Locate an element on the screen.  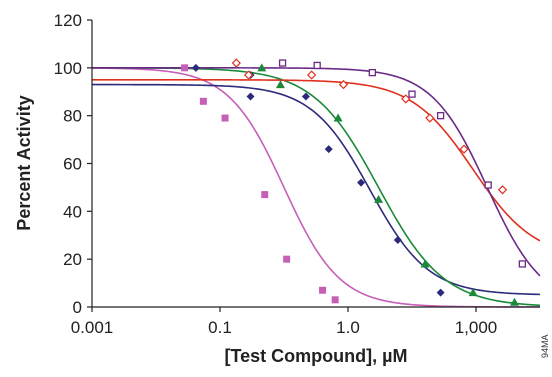
x-axis-title: [Test Compound], µM is located at coordinates (315, 356).